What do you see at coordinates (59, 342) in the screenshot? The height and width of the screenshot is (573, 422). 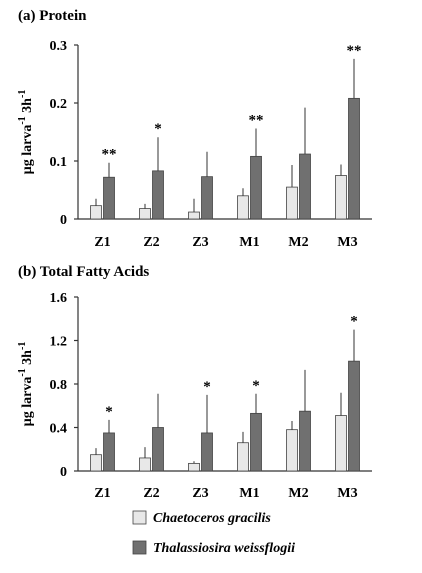 I see `y-tick-label: 1.2` at bounding box center [59, 342].